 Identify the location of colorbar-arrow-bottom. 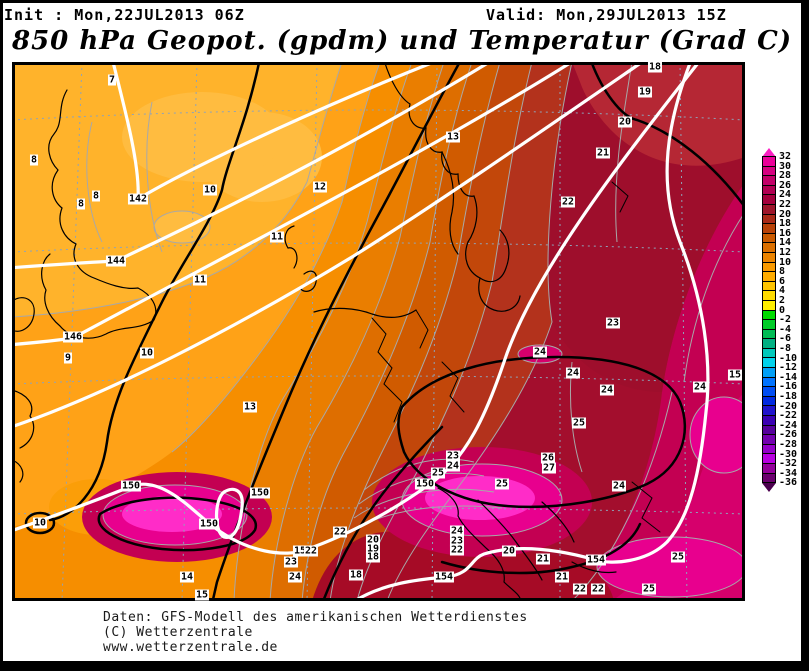
(769, 488).